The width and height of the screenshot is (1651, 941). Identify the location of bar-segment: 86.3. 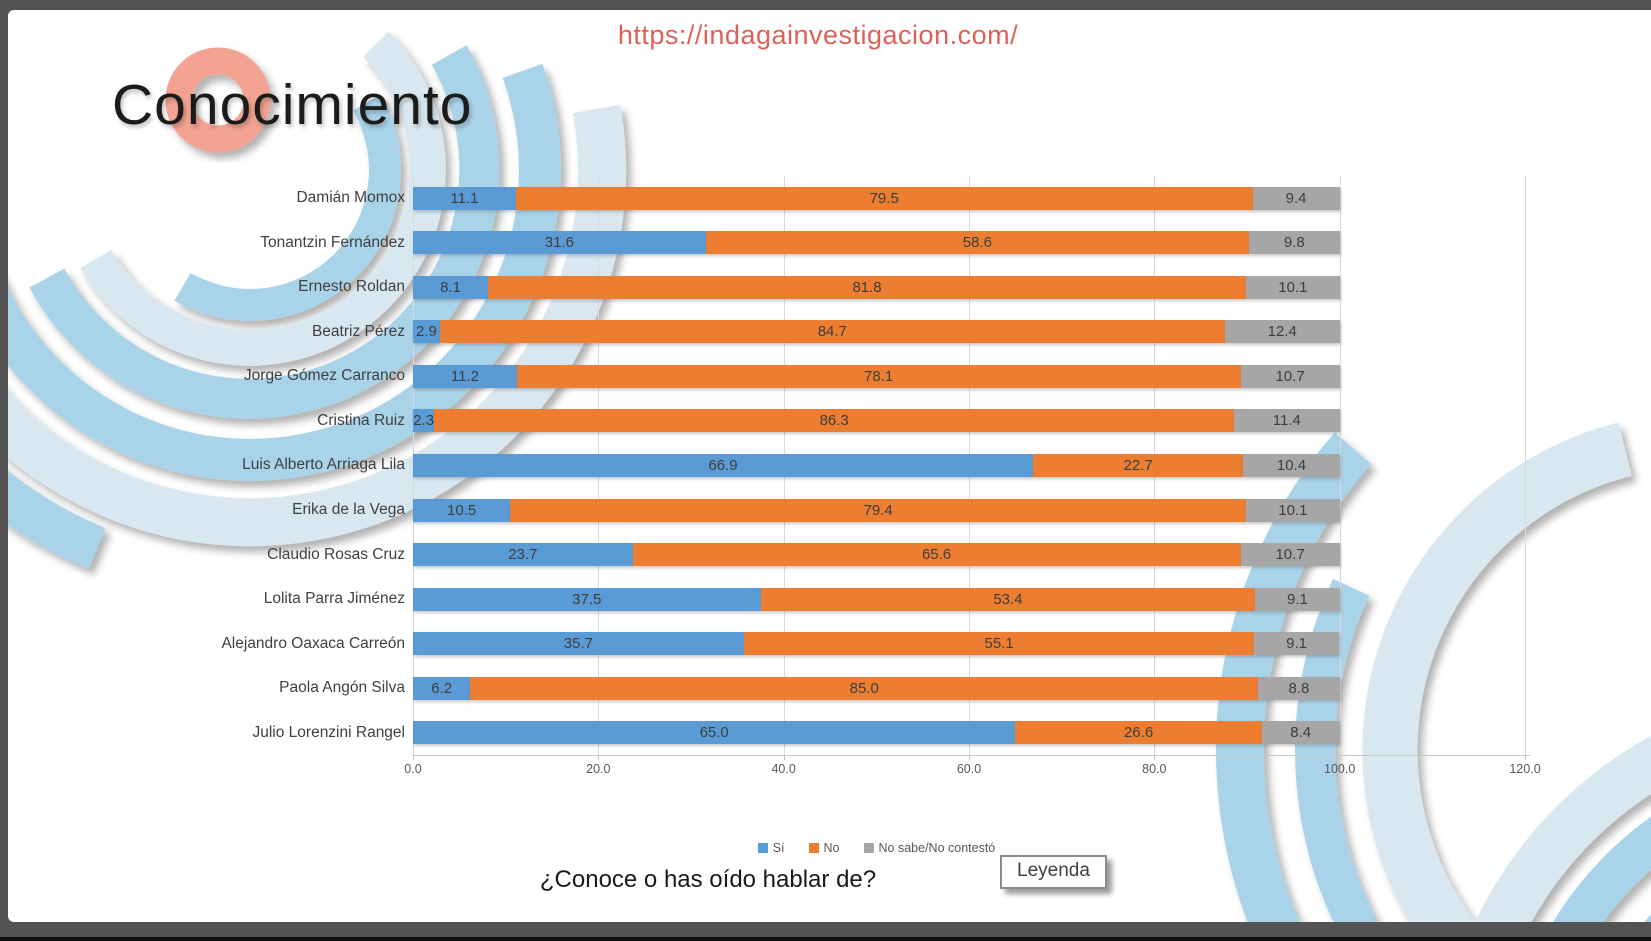
(834, 421).